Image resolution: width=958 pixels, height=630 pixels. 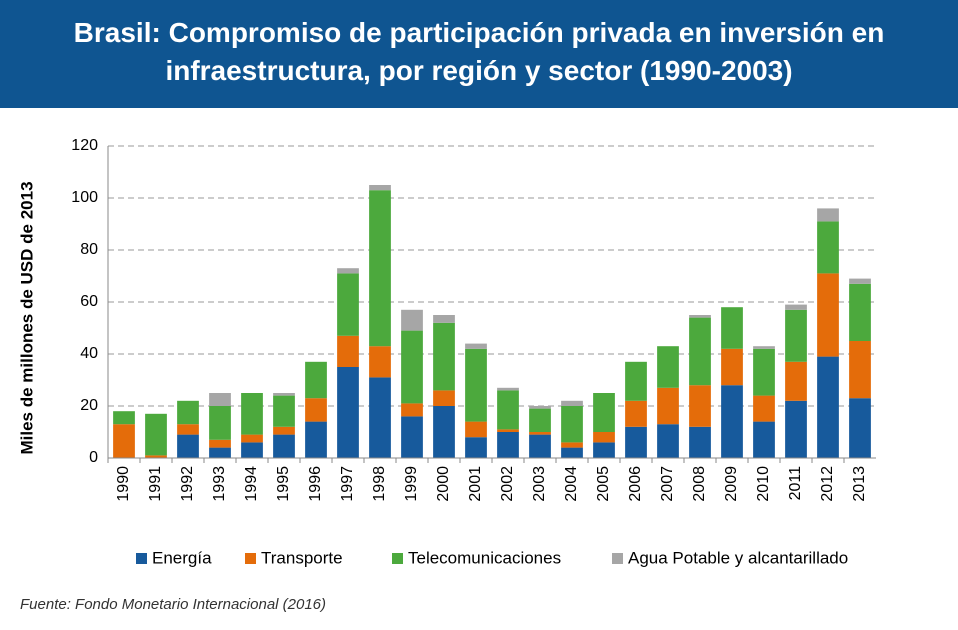 What do you see at coordinates (347, 484) in the screenshot?
I see `x-tick-label: 1997` at bounding box center [347, 484].